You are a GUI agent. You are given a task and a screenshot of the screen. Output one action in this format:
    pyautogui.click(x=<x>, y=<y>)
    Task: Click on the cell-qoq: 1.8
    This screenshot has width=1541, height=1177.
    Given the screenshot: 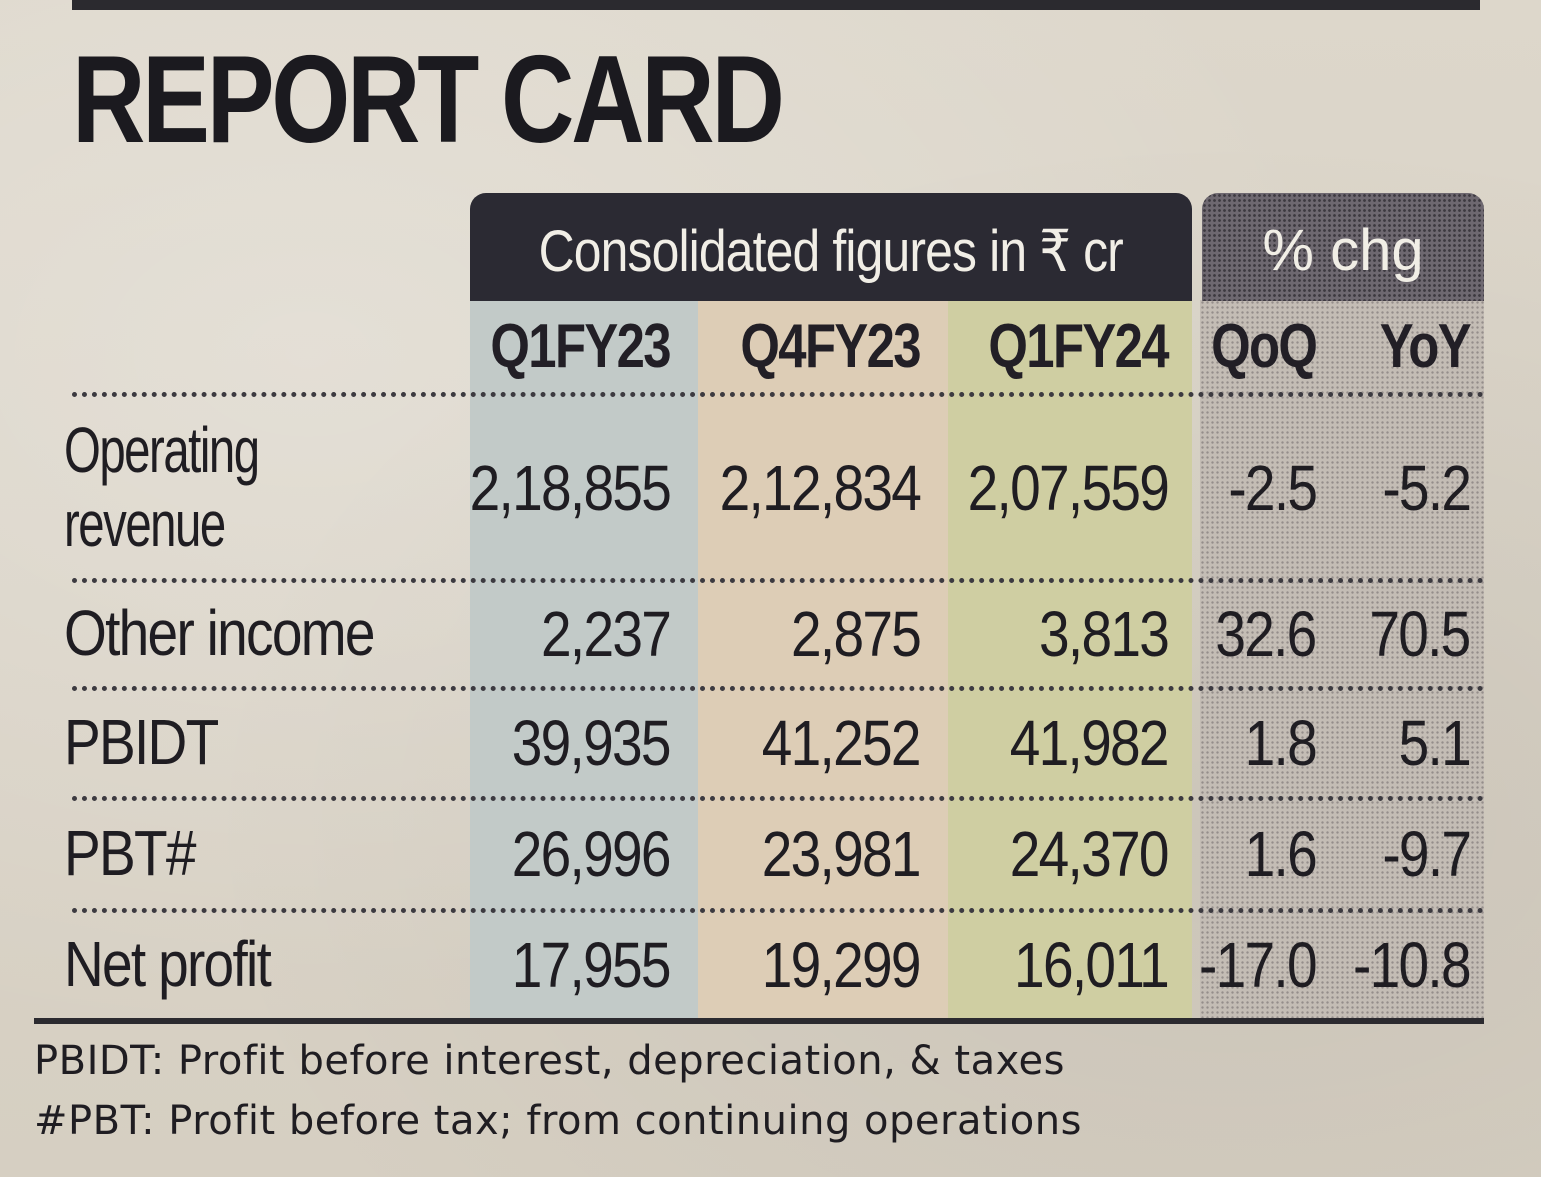 What is the action you would take?
    pyautogui.click(x=1281, y=743)
    